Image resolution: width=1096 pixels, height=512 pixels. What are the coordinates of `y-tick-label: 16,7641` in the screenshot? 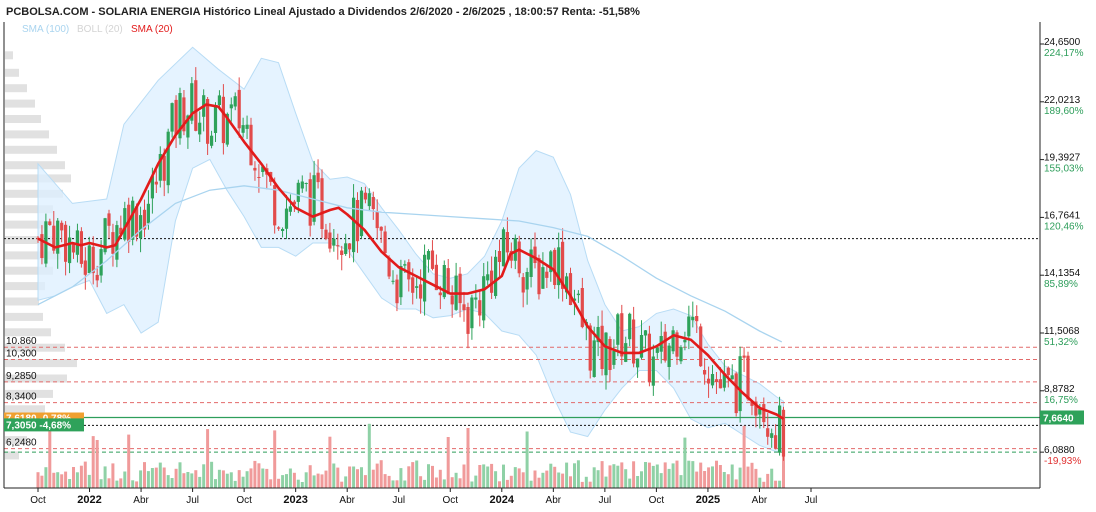 It's located at (1062, 215).